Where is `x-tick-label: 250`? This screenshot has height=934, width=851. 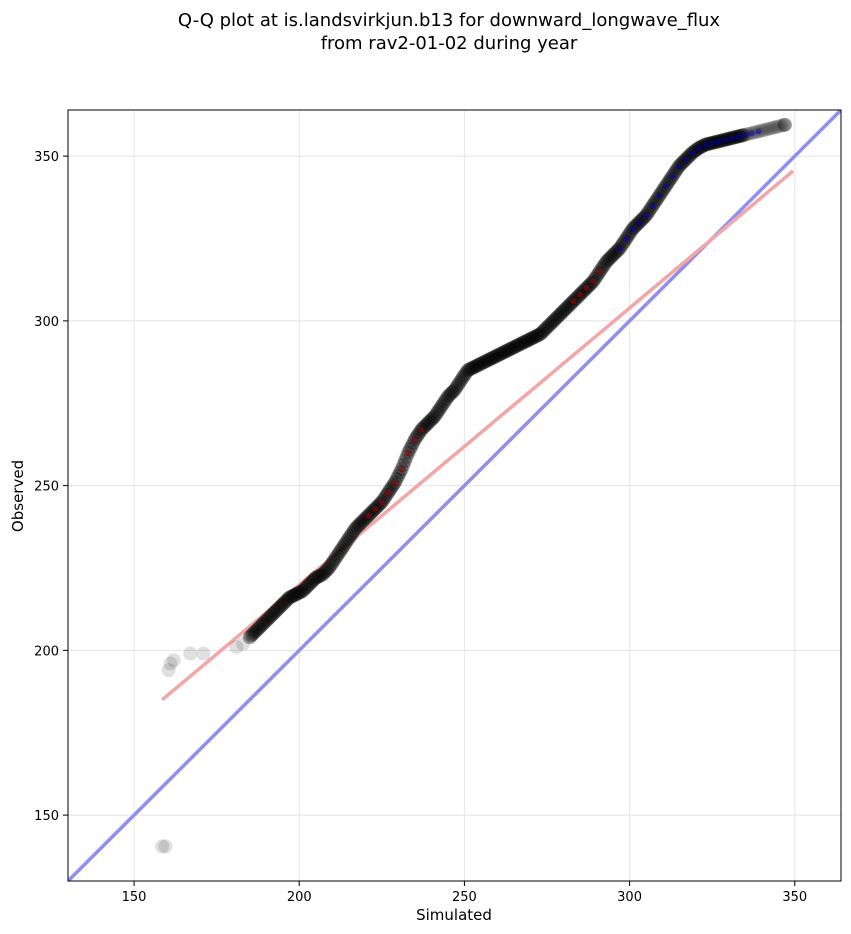 x-tick-label: 250 is located at coordinates (464, 897).